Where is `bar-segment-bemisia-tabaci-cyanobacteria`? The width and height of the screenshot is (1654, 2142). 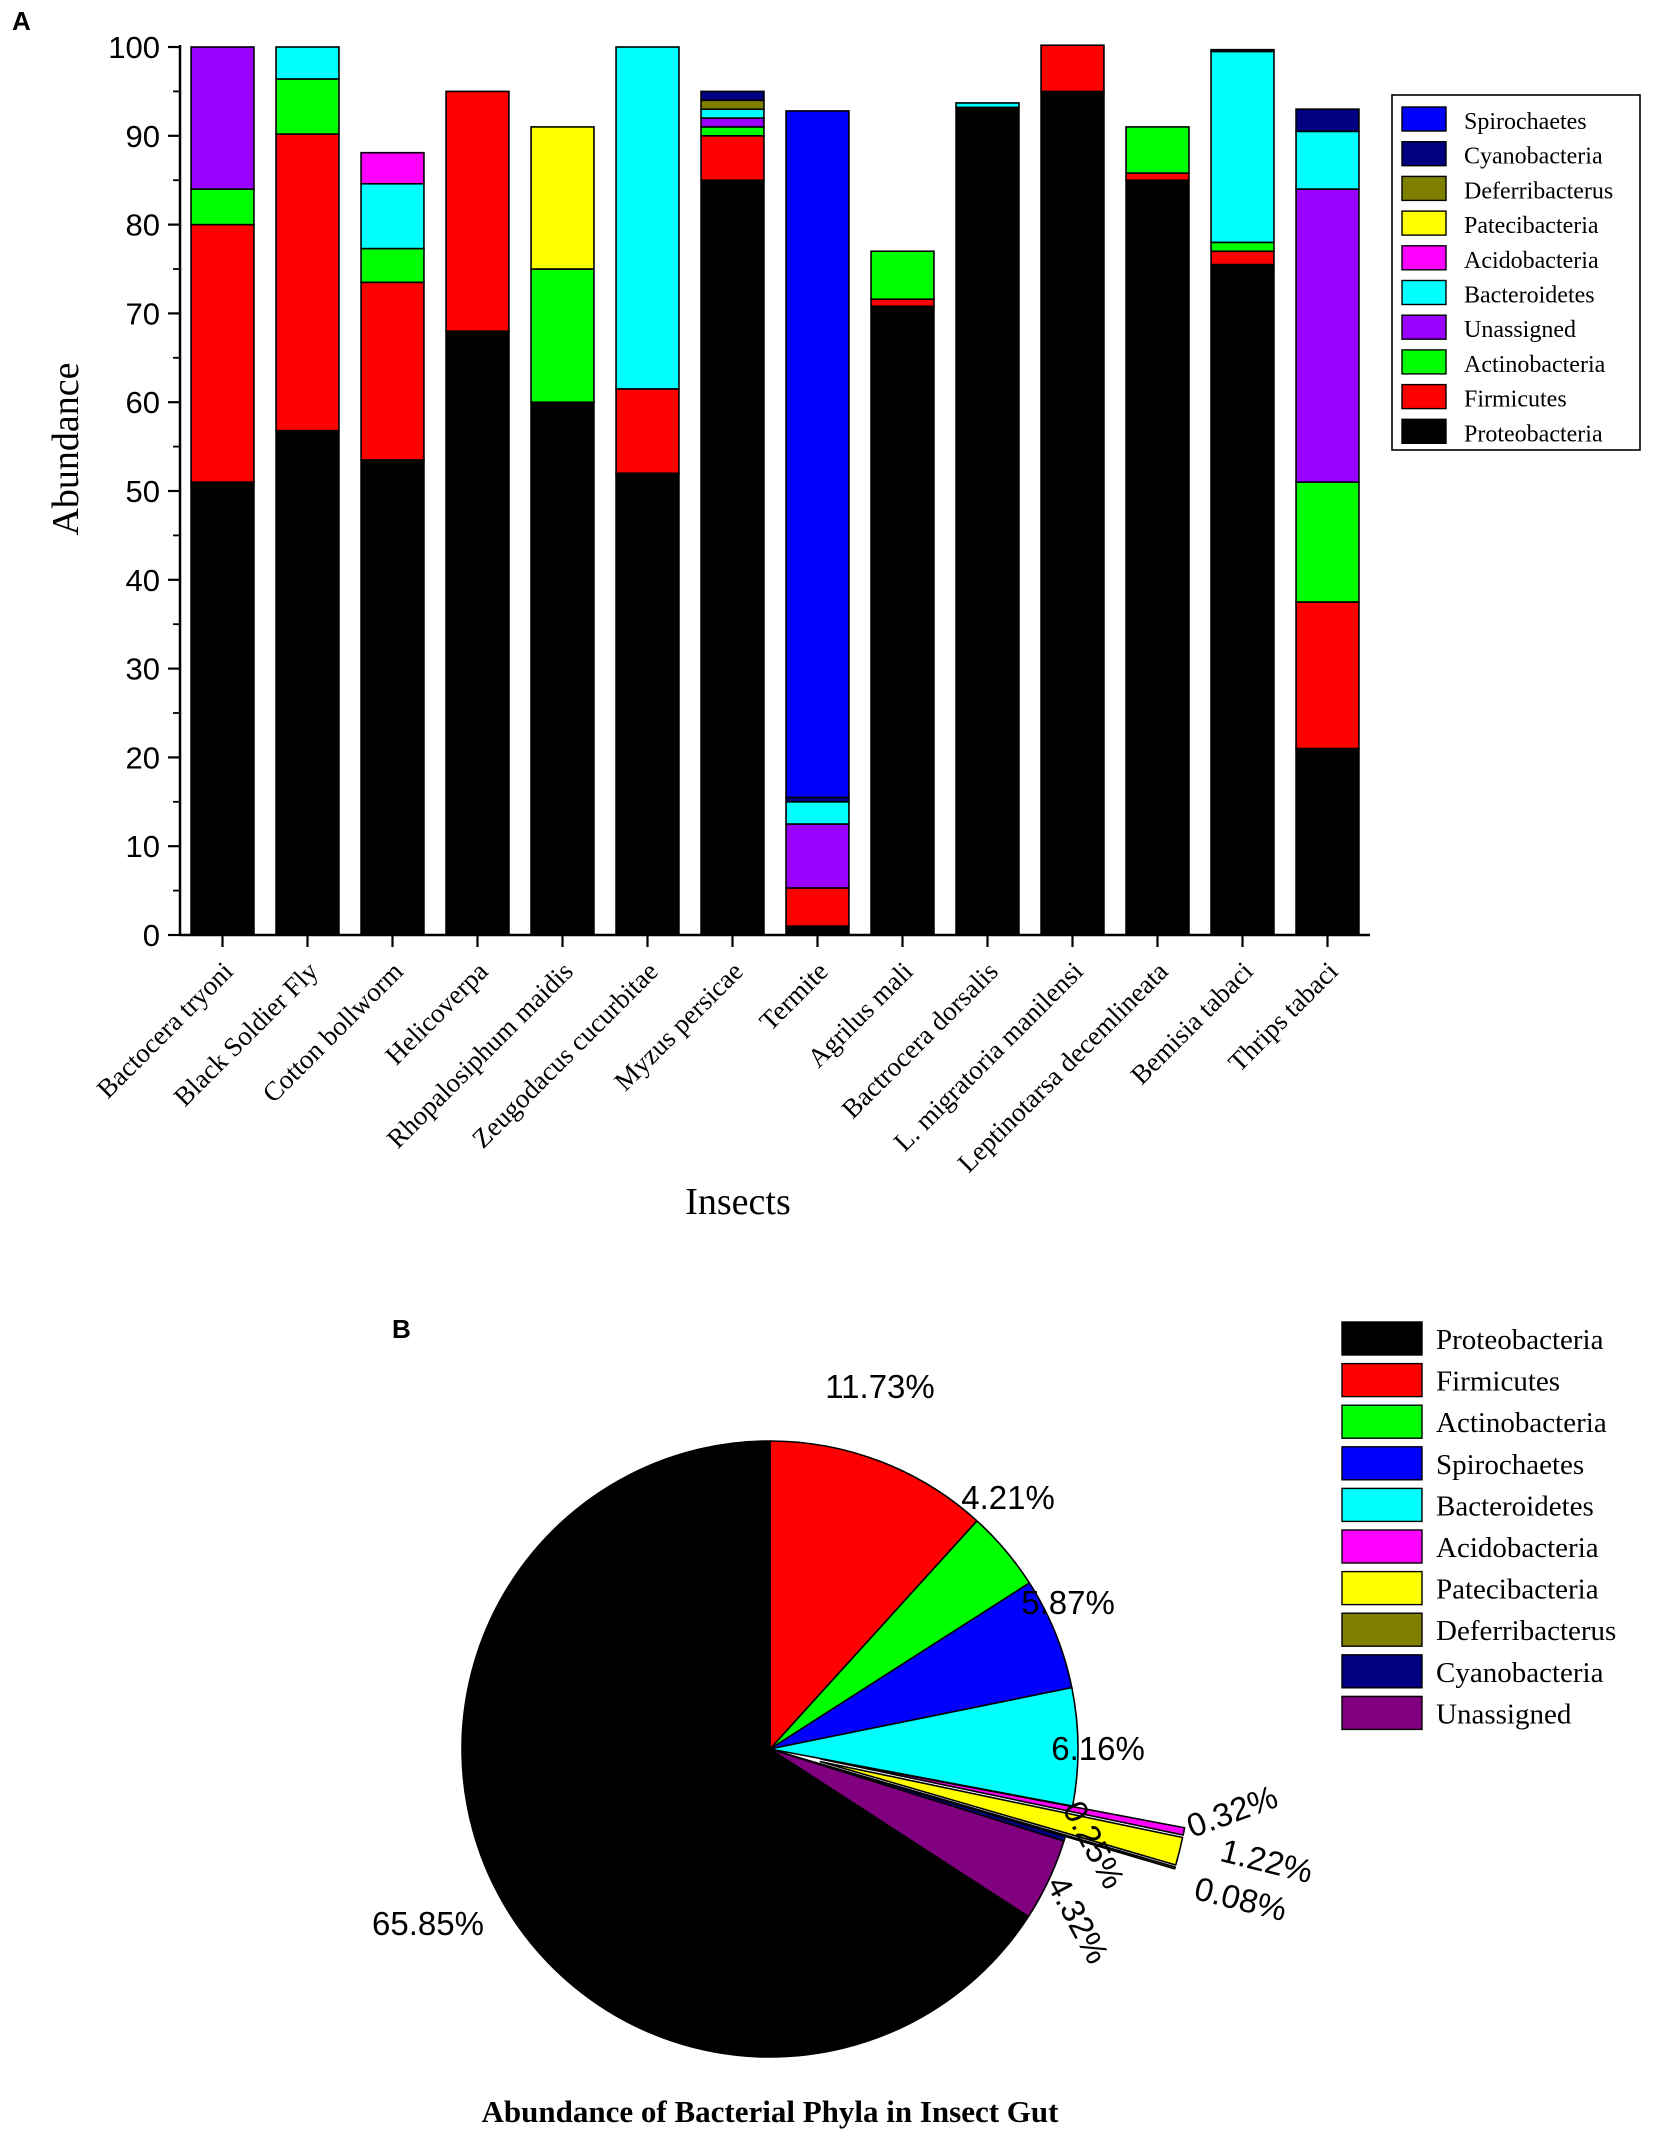 bar-segment-bemisia-tabaci-cyanobacteria is located at coordinates (1242, 50).